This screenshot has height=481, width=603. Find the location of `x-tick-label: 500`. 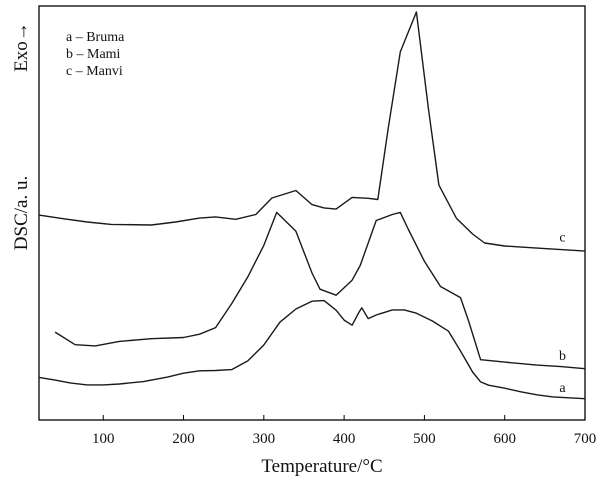

x-tick-label: 500 is located at coordinates (424, 439).